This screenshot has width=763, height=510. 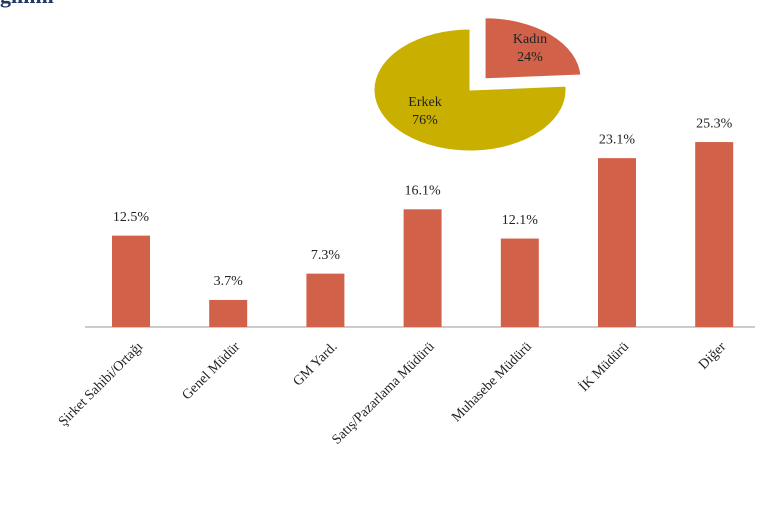 What do you see at coordinates (617, 139) in the screenshot?
I see `data-label: 23.1%` at bounding box center [617, 139].